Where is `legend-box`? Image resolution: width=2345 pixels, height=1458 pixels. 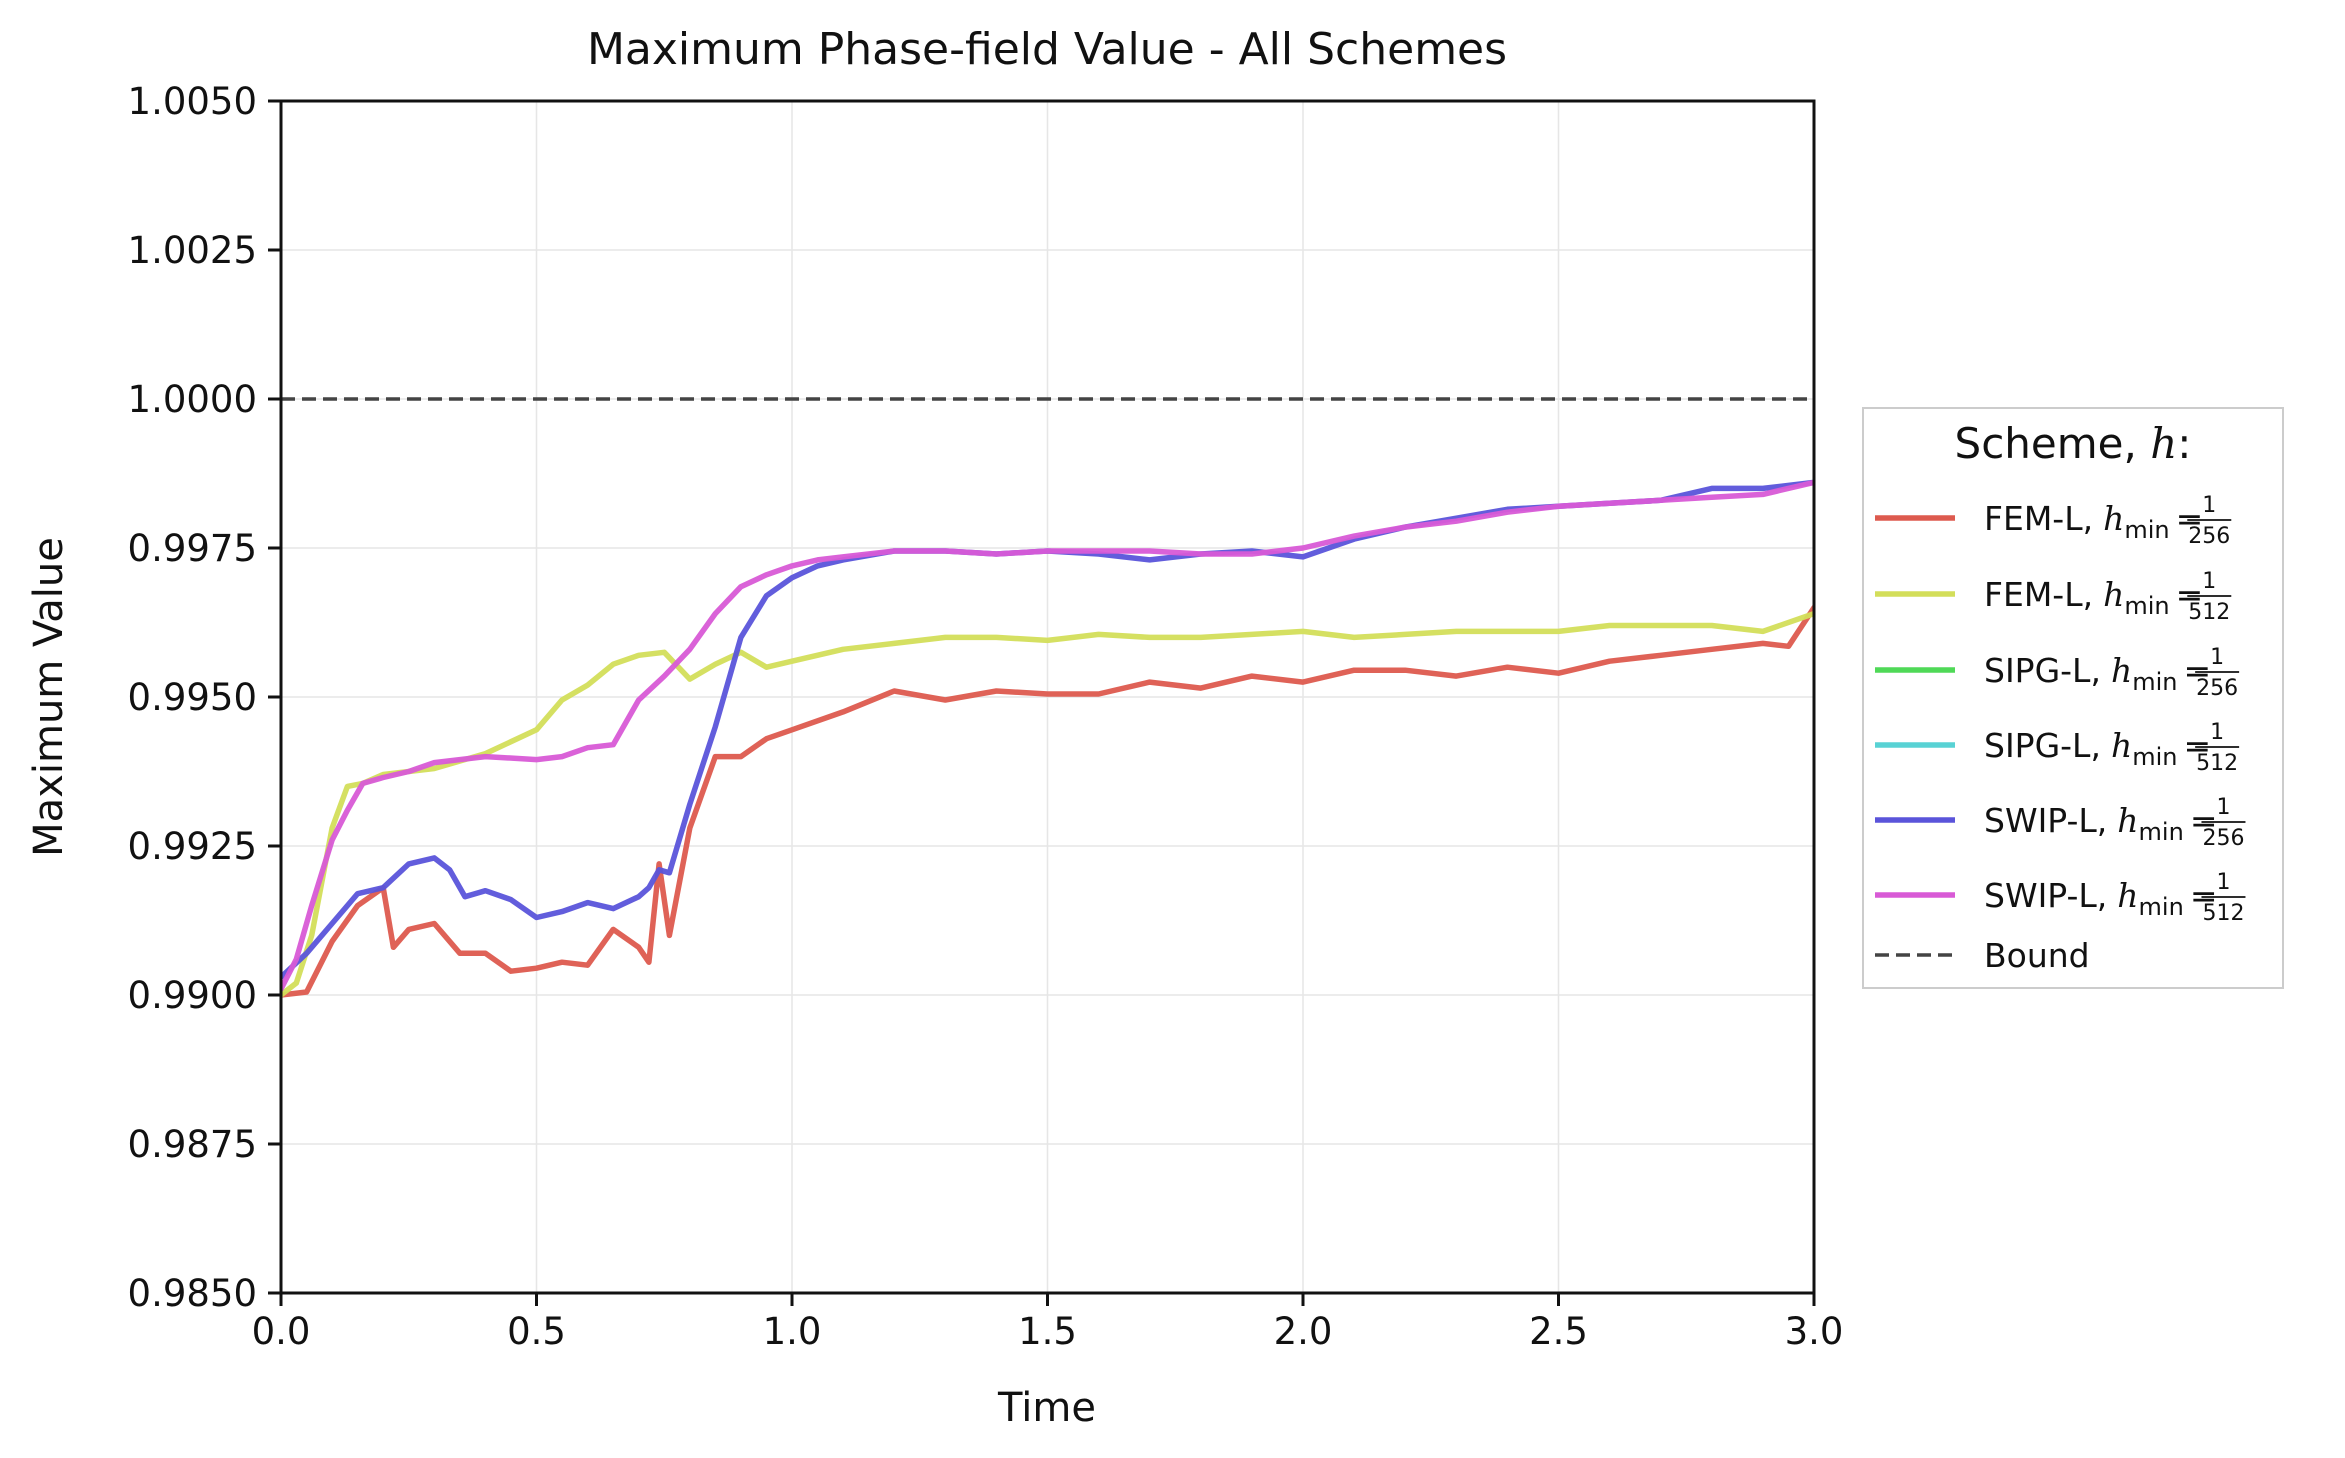 legend-box is located at coordinates (2073, 698).